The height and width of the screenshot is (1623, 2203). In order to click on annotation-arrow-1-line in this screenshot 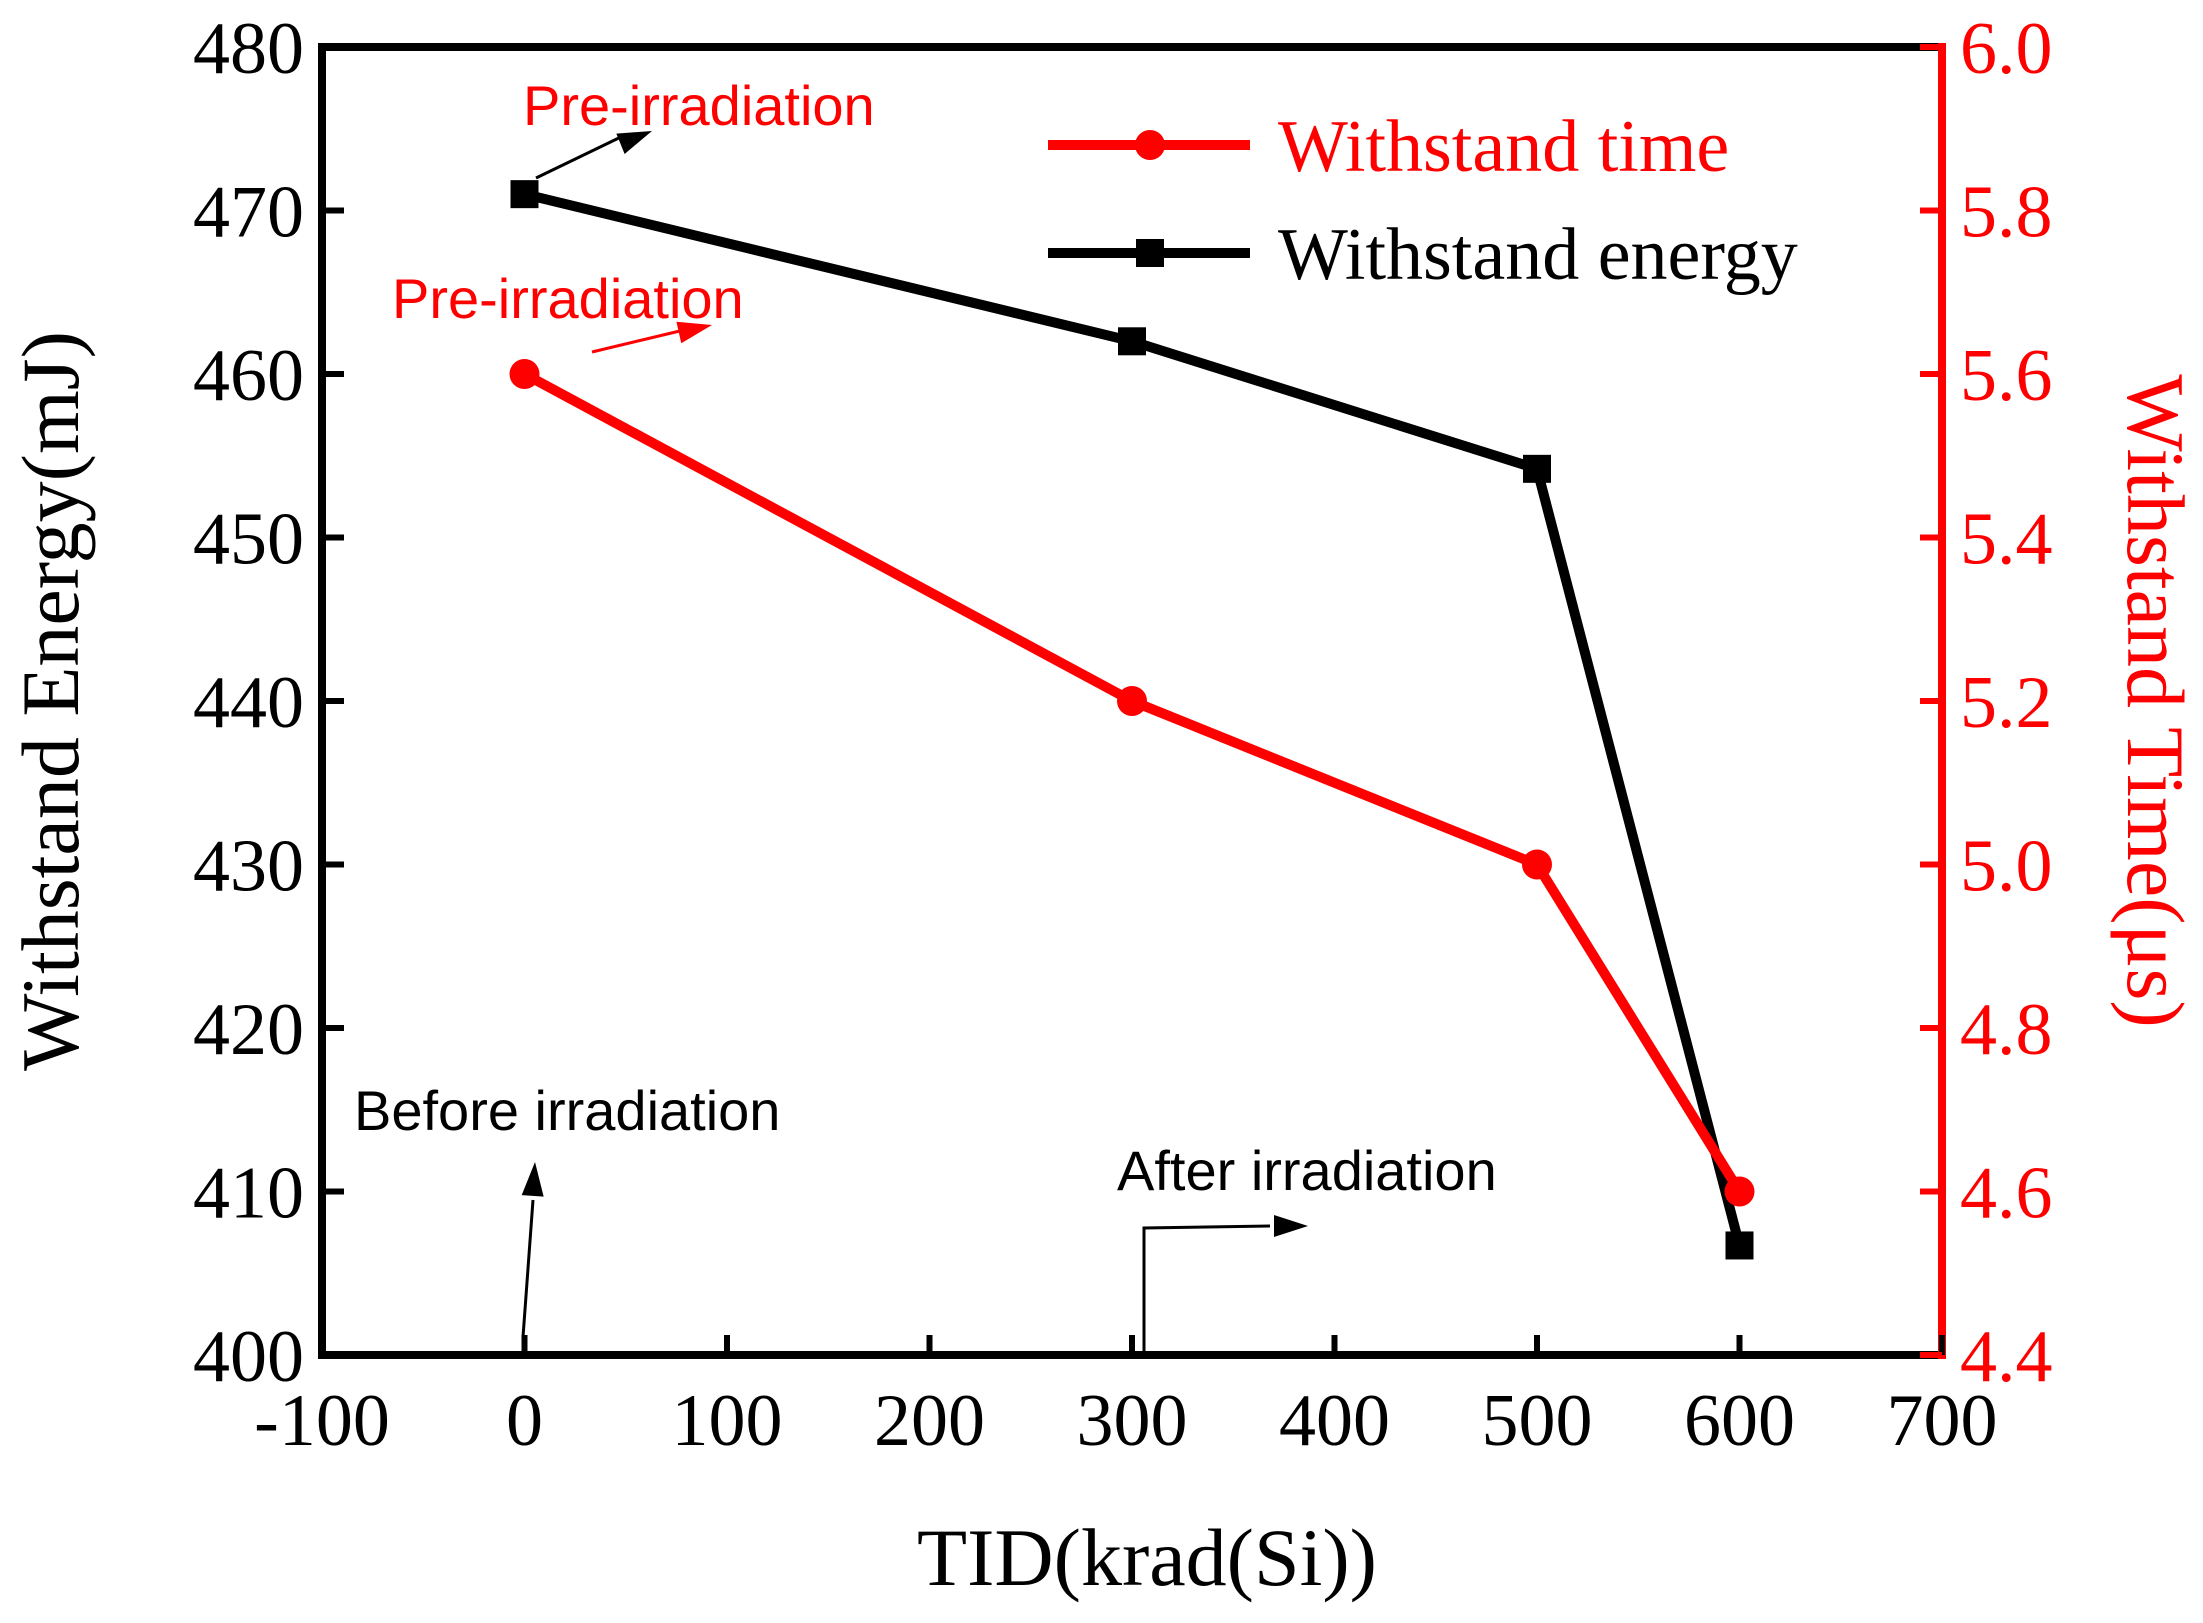, I will do `click(580, 156)`.